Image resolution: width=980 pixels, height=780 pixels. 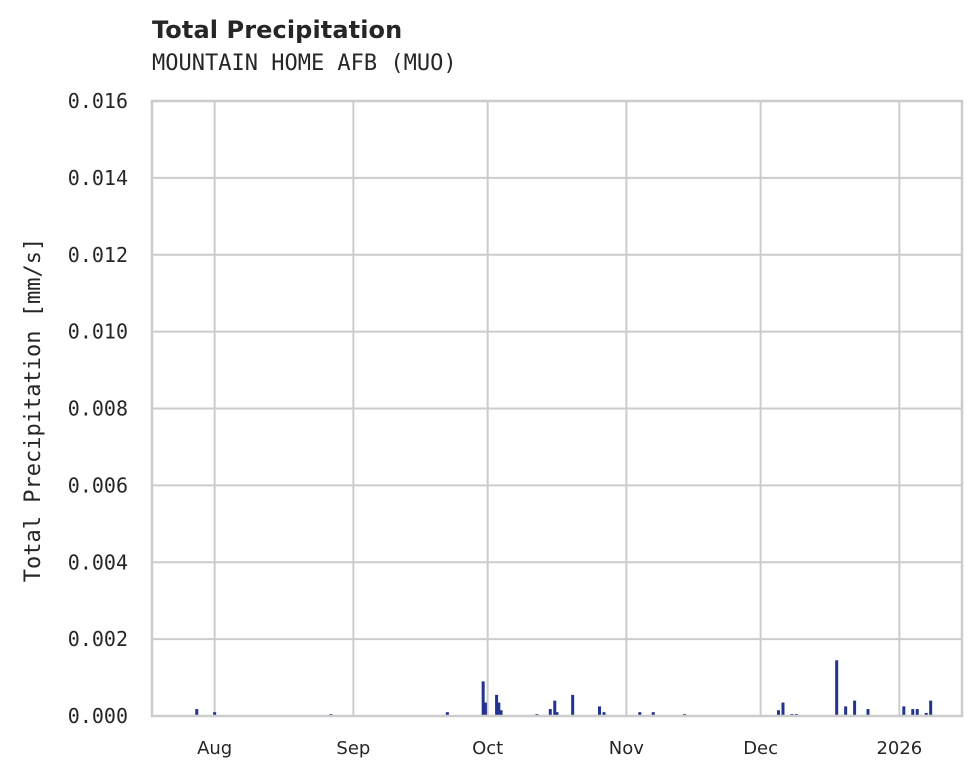 I want to click on chart-title: Total Precipitation, so click(x=277, y=30).